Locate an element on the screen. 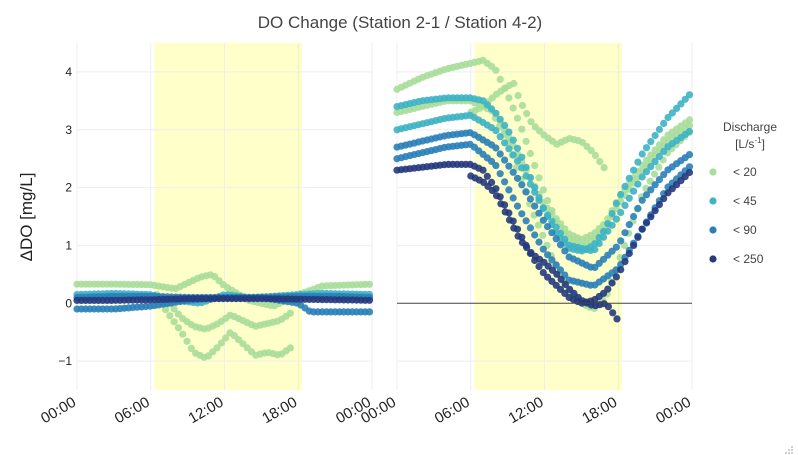  legend-items: < 20 < 45 < 90 < 250 is located at coordinates (736, 215).